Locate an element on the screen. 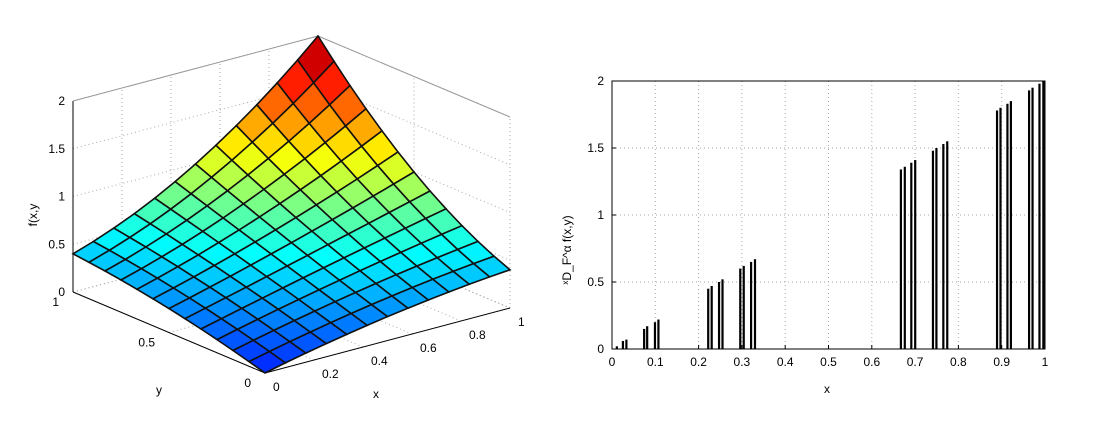 The height and width of the screenshot is (441, 1100). surface-x-axis-label: x is located at coordinates (376, 394).